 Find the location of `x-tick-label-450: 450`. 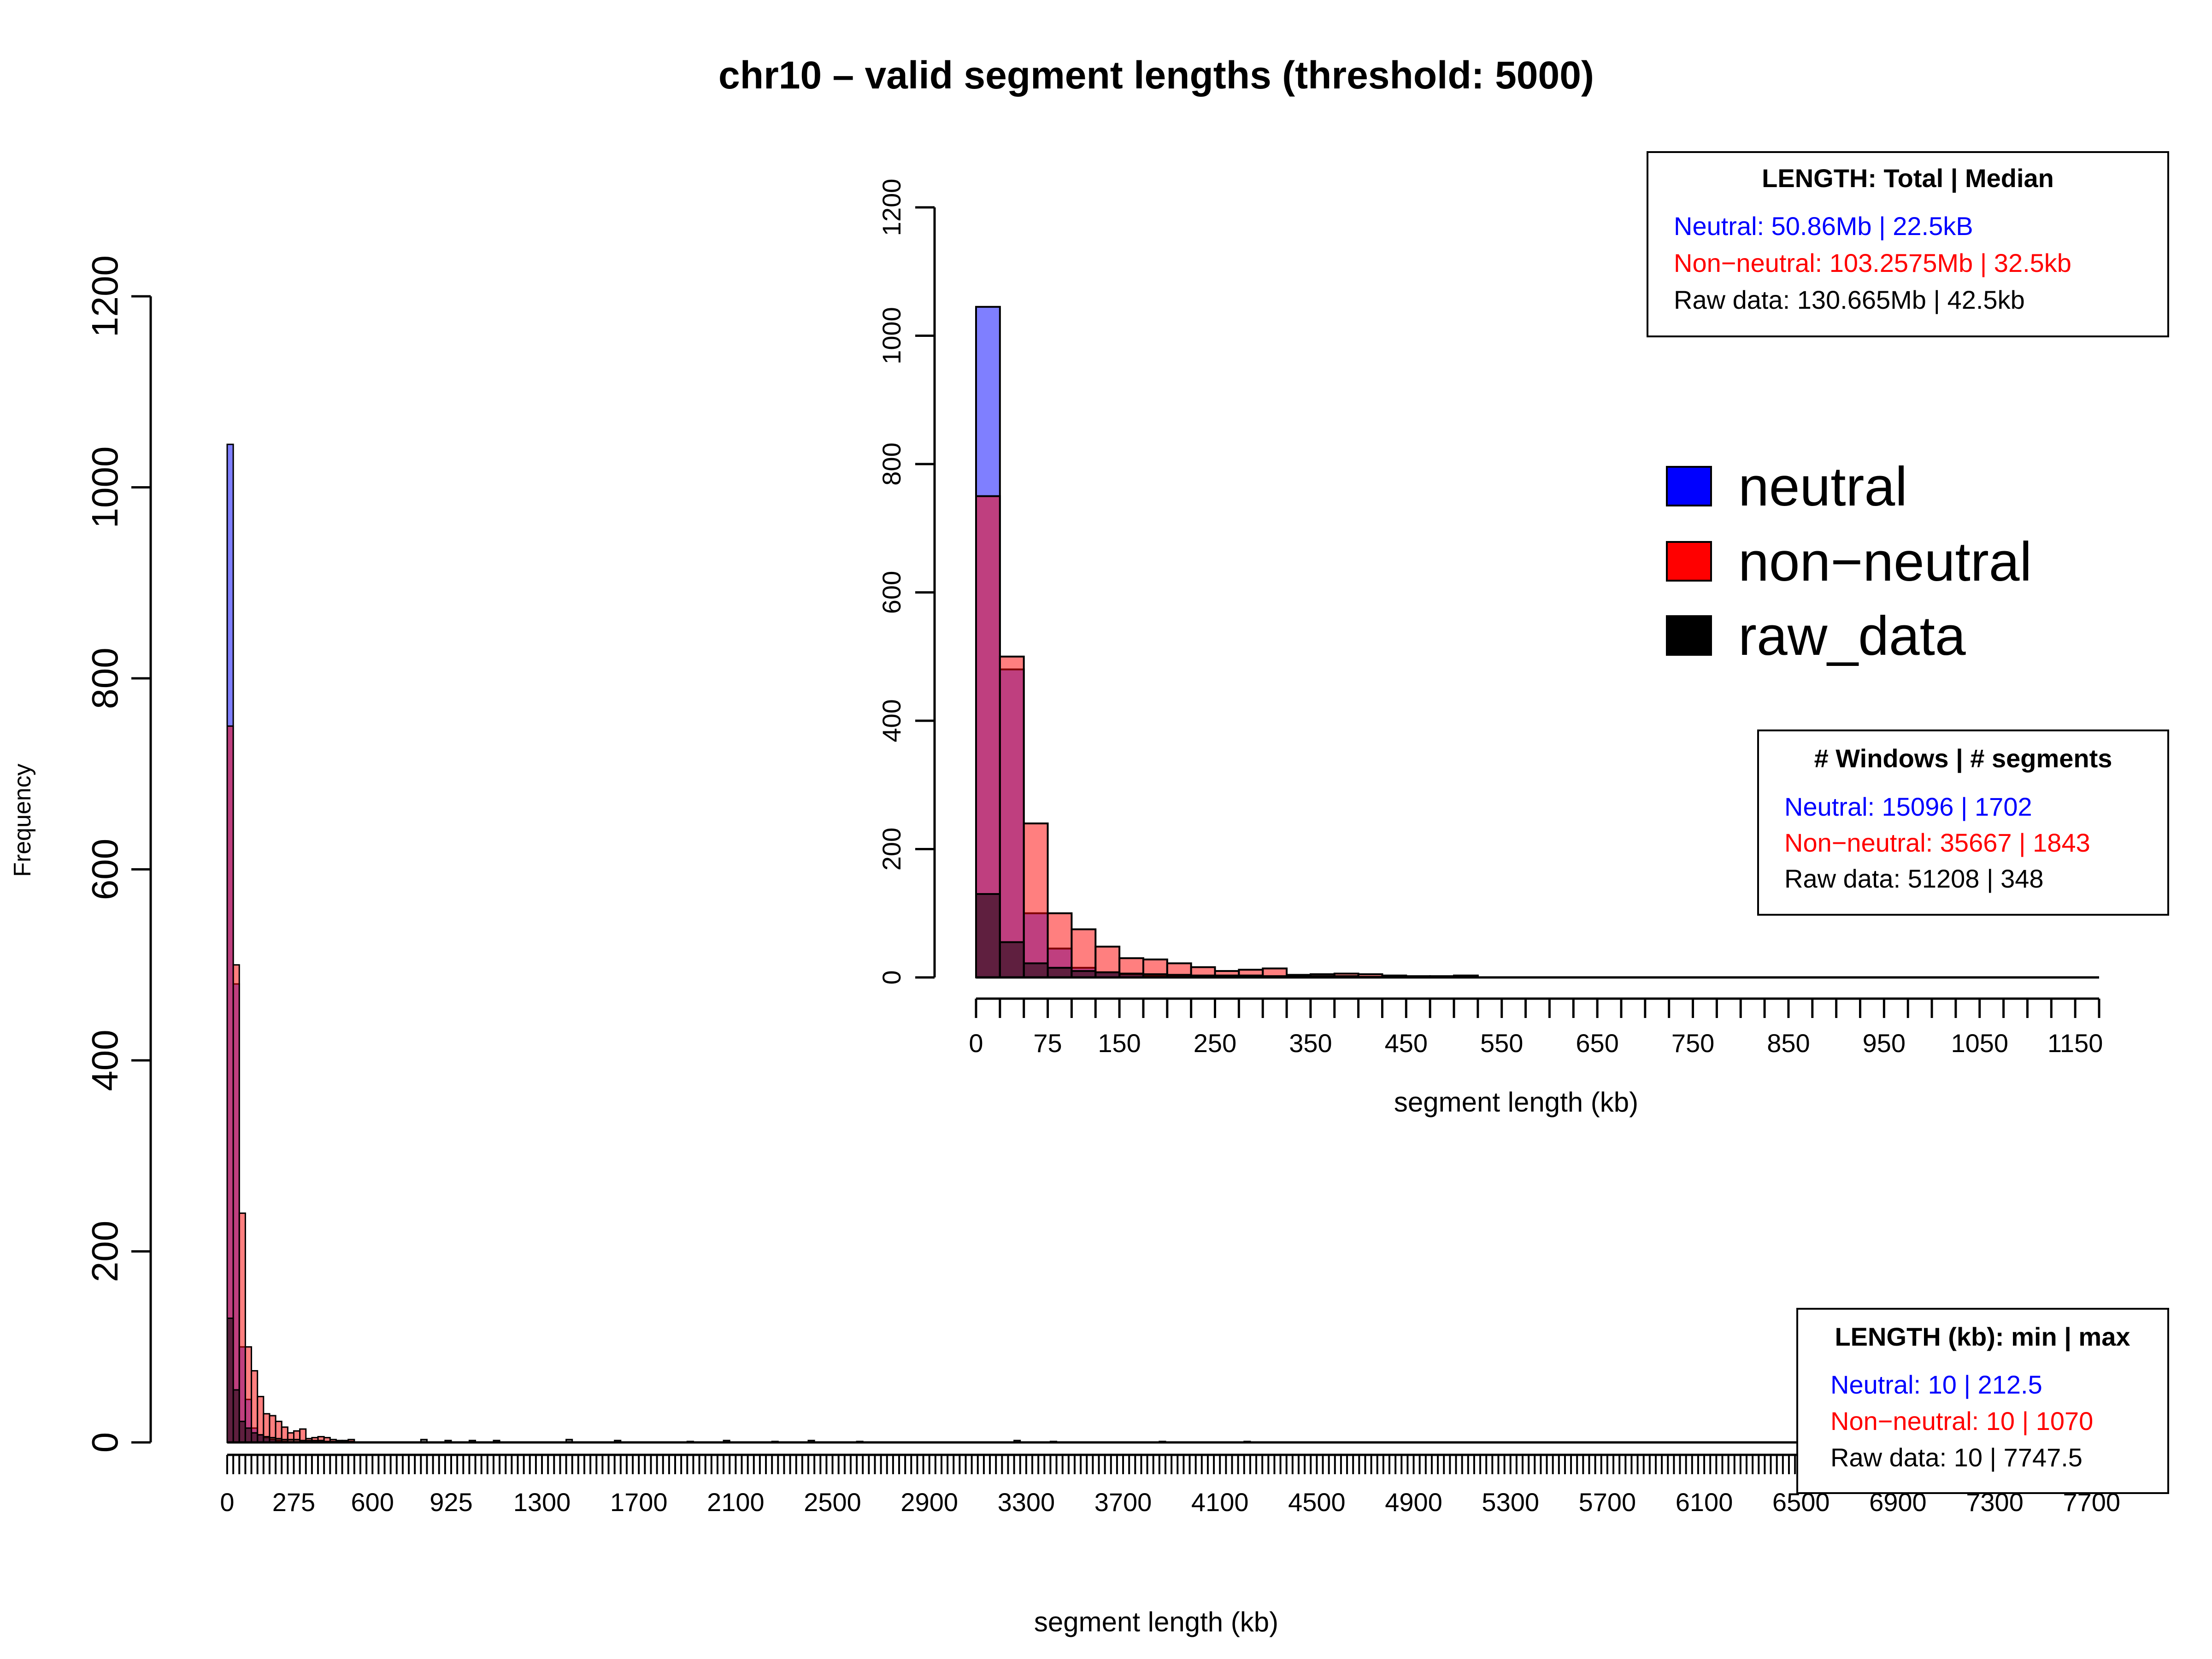

x-tick-label-450: 450 is located at coordinates (1406, 1043).